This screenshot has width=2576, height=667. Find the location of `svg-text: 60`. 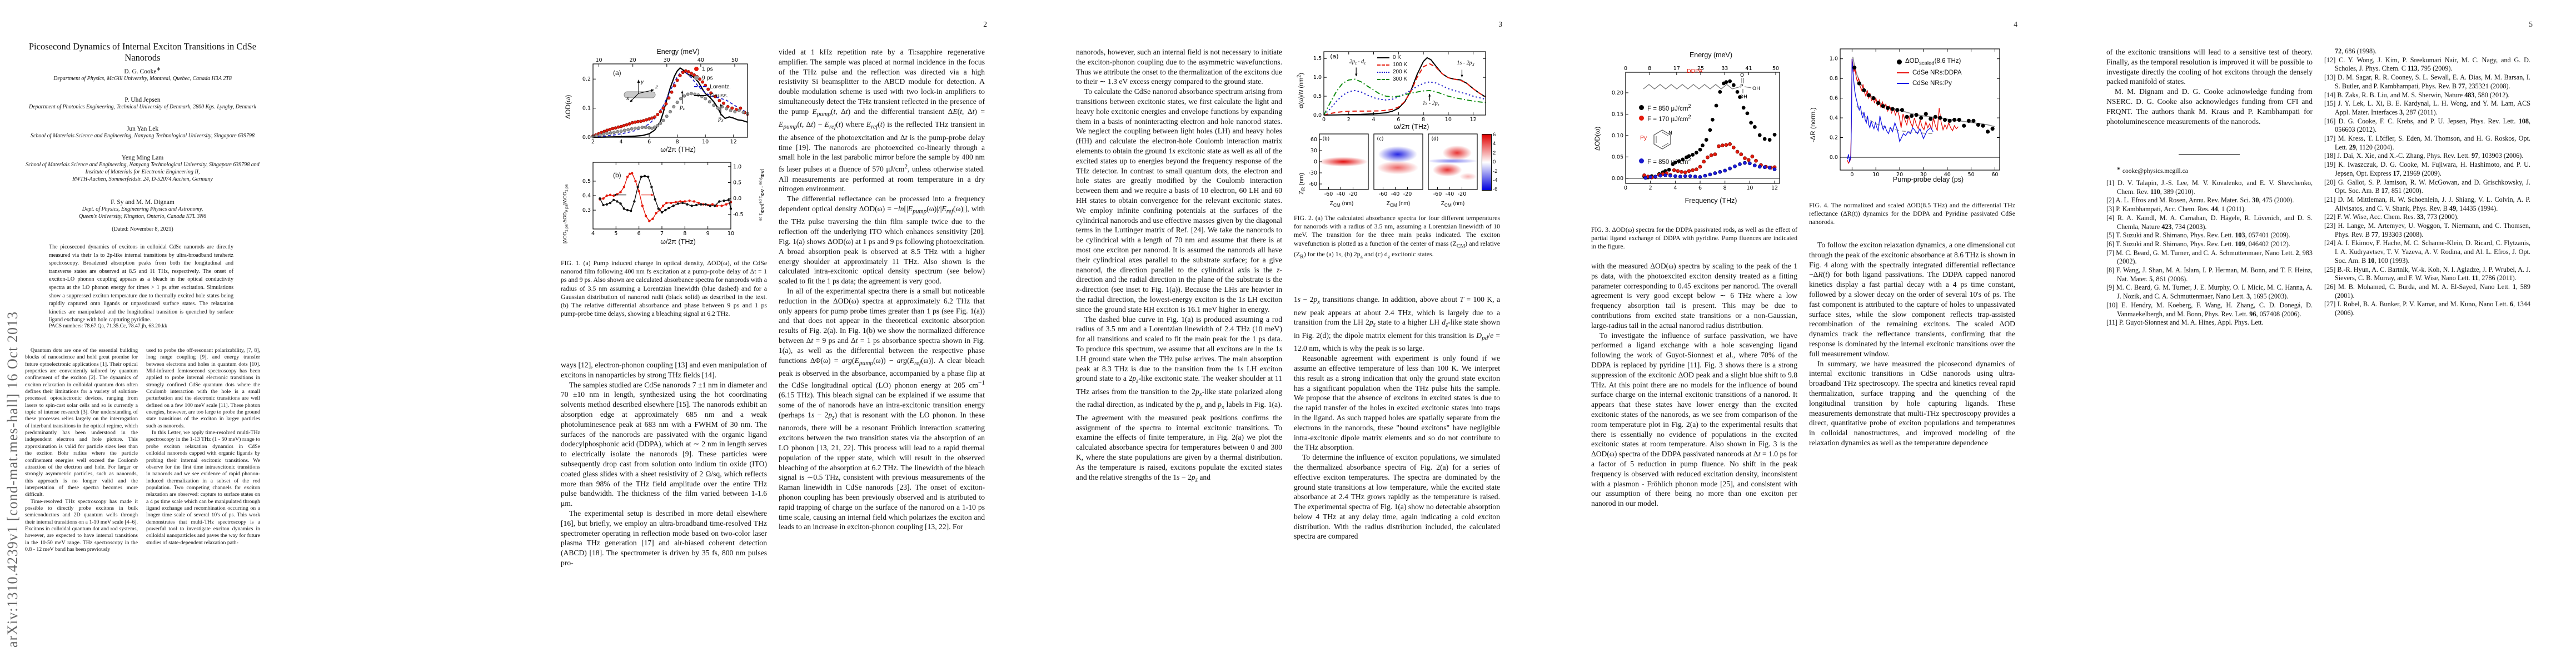

svg-text: 60 is located at coordinates (1314, 140).